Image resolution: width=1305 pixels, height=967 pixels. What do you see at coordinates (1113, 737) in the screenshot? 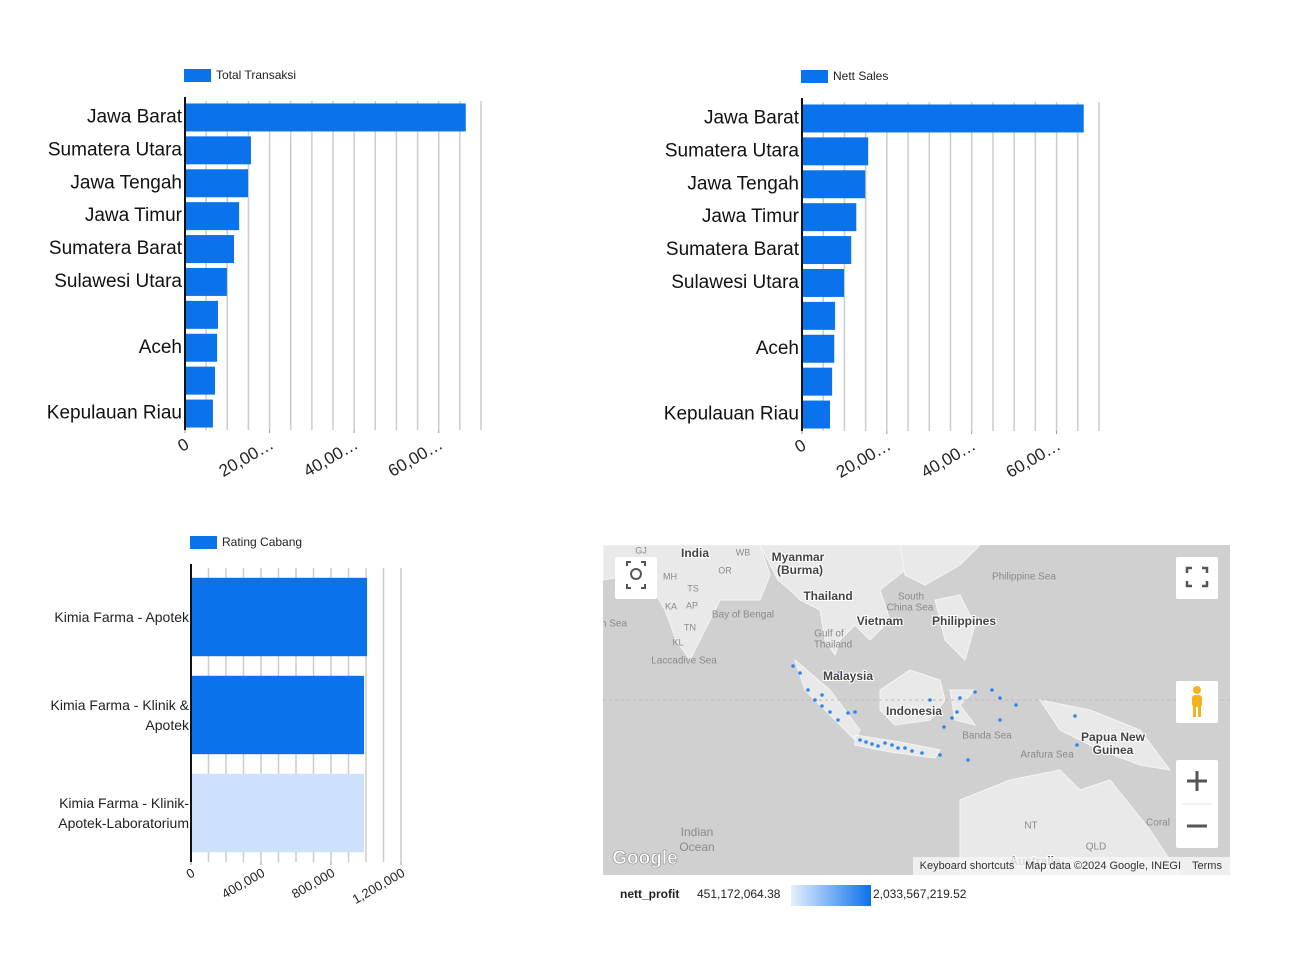
I see `map-label: Papua New` at bounding box center [1113, 737].